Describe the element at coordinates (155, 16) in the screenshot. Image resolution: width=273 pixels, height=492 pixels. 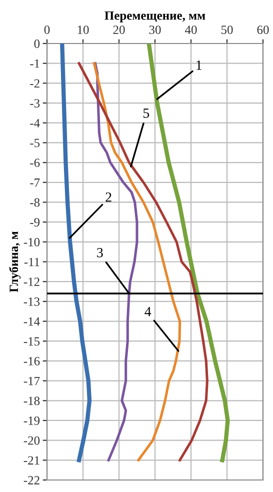
I see `x-axis-title: Перемещение, мм` at that location.